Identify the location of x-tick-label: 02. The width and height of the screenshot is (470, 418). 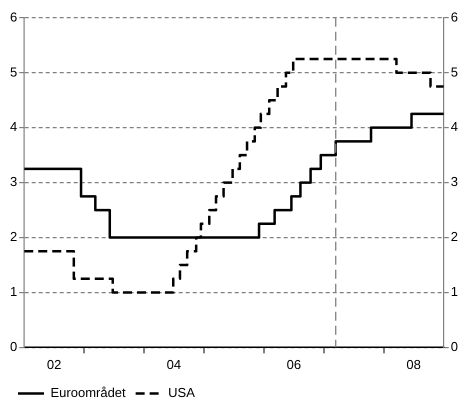
(54, 364).